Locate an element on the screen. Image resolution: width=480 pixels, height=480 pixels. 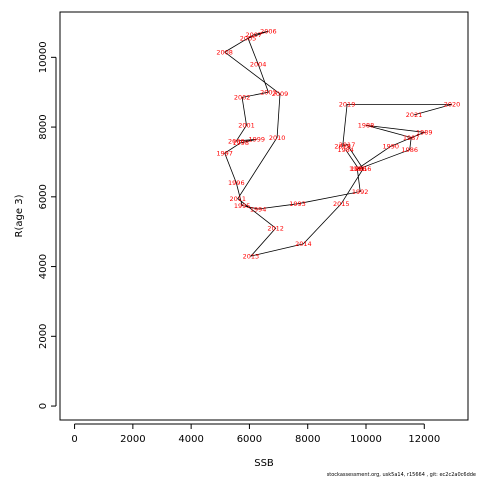
year-label: 2007 is located at coordinates (254, 35).